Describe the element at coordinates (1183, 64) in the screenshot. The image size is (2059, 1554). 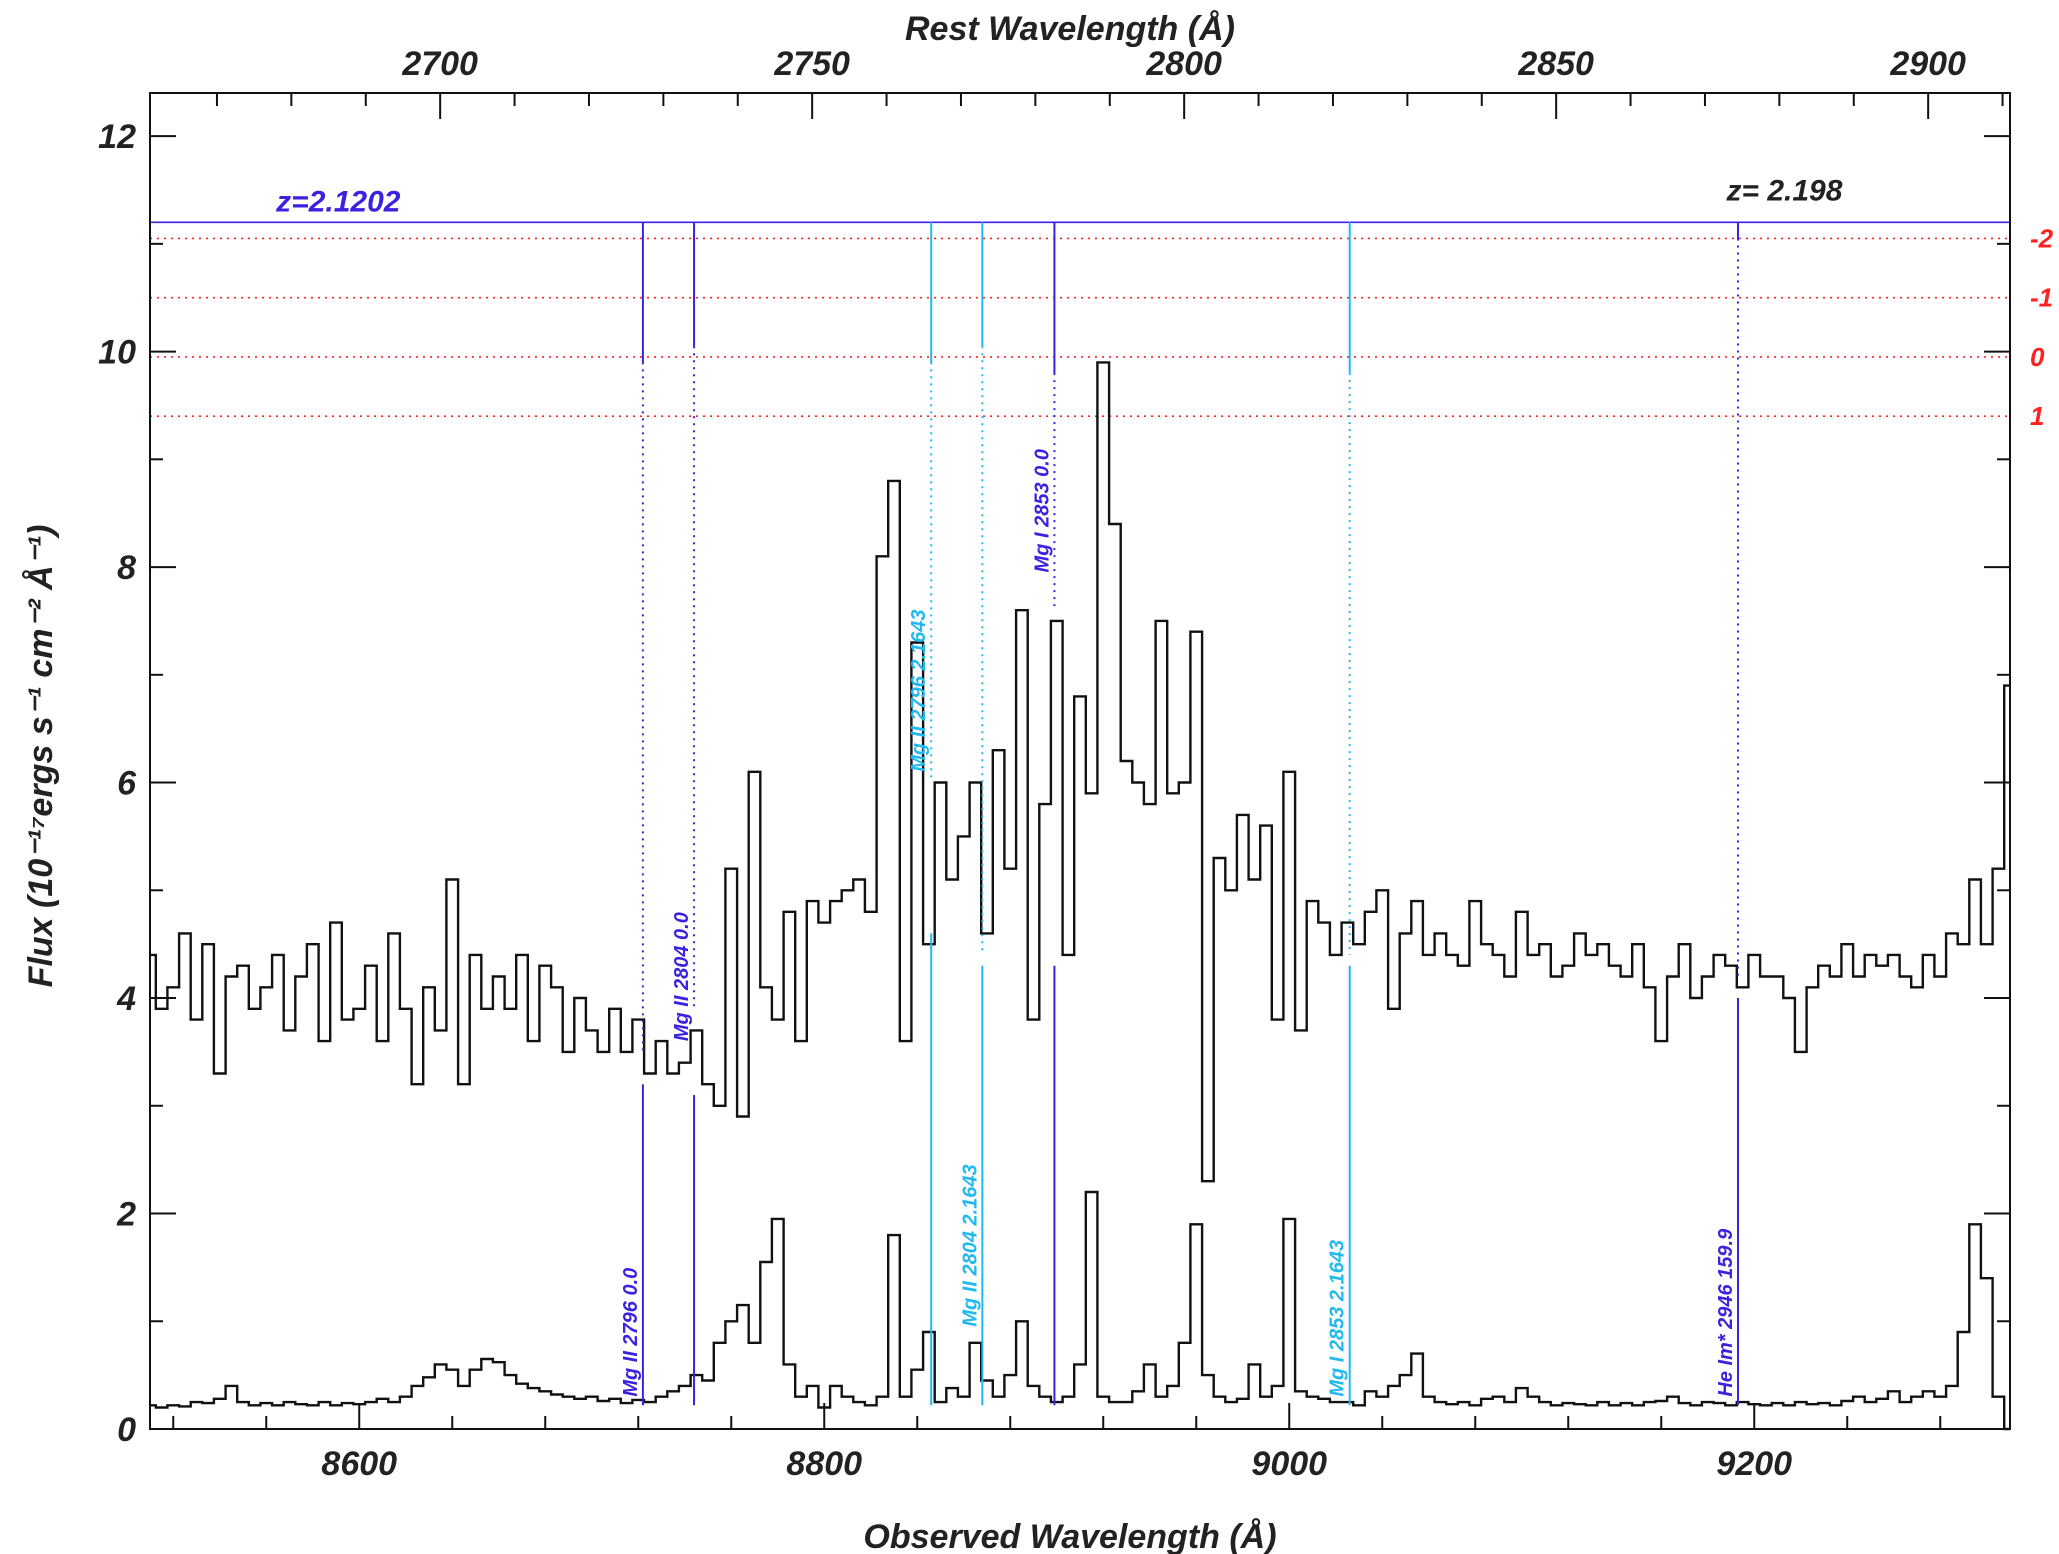
I see `top-tick-label: 2800` at that location.